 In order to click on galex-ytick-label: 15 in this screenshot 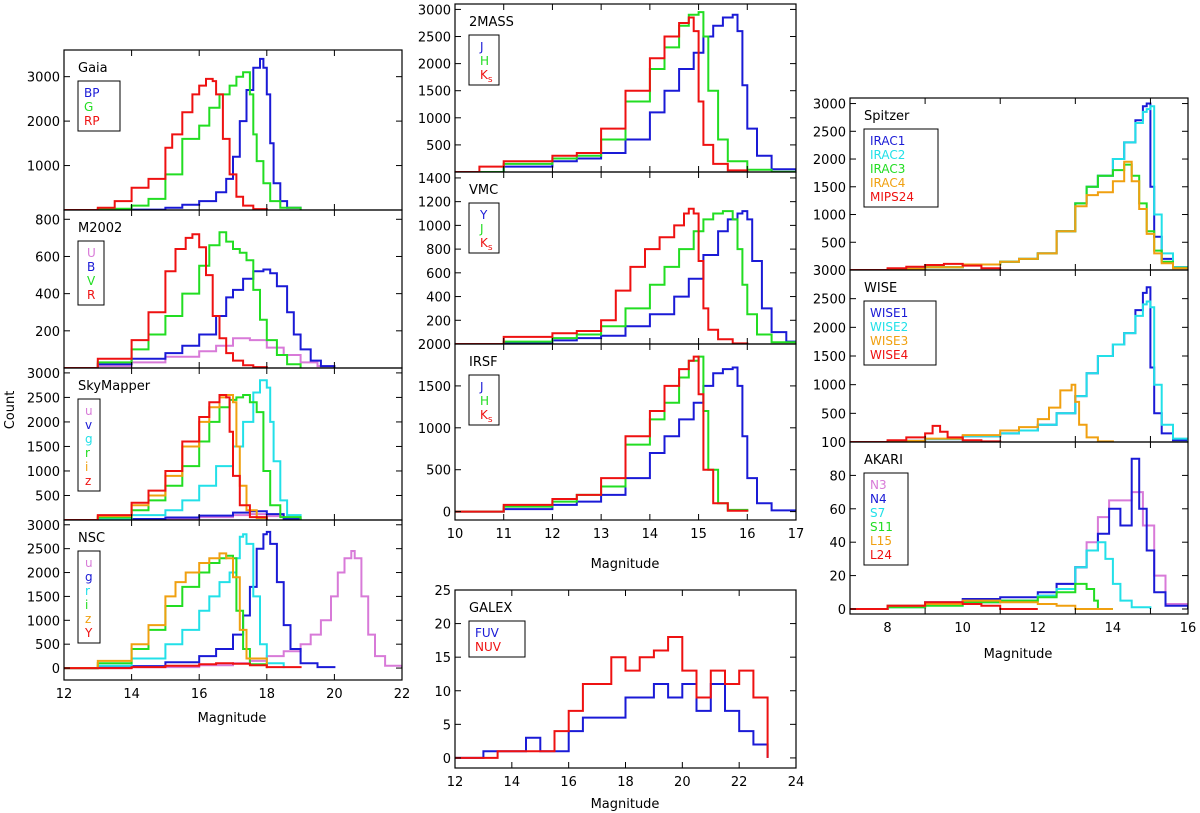, I will do `click(442, 658)`.